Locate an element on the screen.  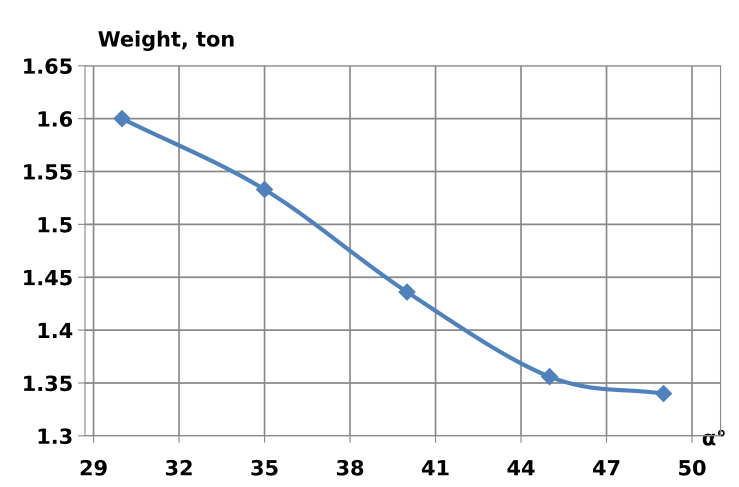
y-tick-label: 1.65 is located at coordinates (48, 66).